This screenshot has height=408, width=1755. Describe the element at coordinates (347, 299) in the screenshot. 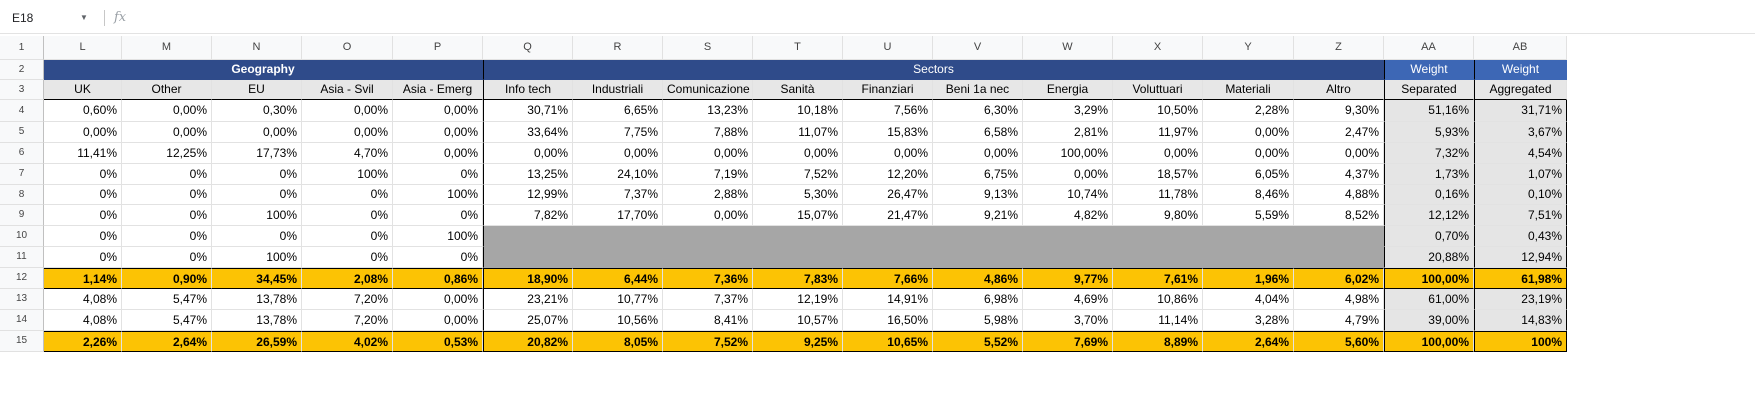

I see `data-cell: 7,20%` at that location.